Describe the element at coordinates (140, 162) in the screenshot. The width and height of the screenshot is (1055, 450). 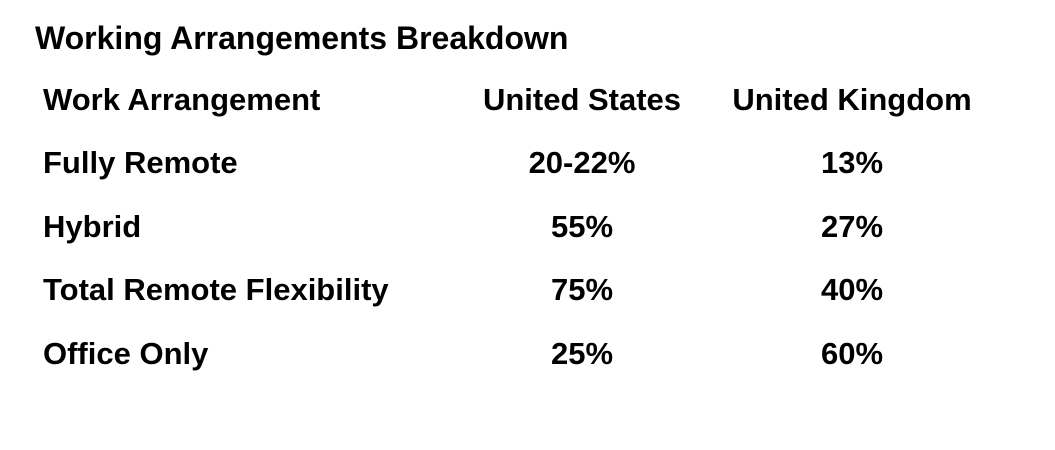
I see `row-label: Fully Remote` at that location.